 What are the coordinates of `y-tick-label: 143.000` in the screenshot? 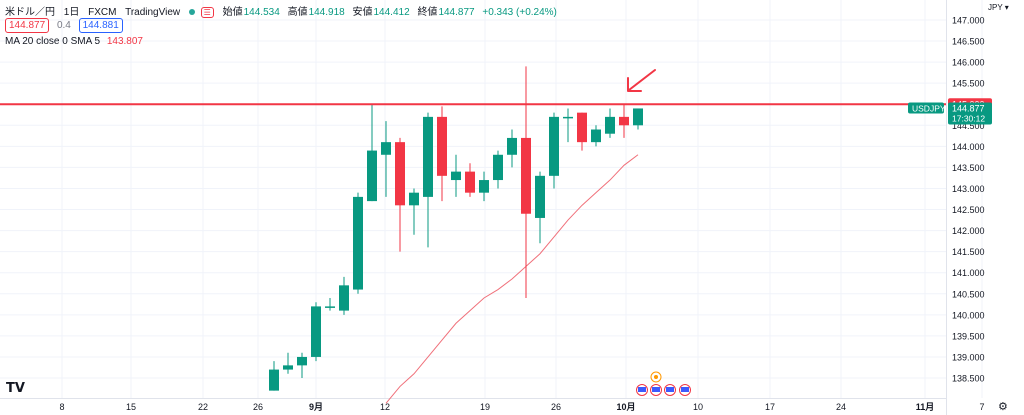 It's located at (968, 189).